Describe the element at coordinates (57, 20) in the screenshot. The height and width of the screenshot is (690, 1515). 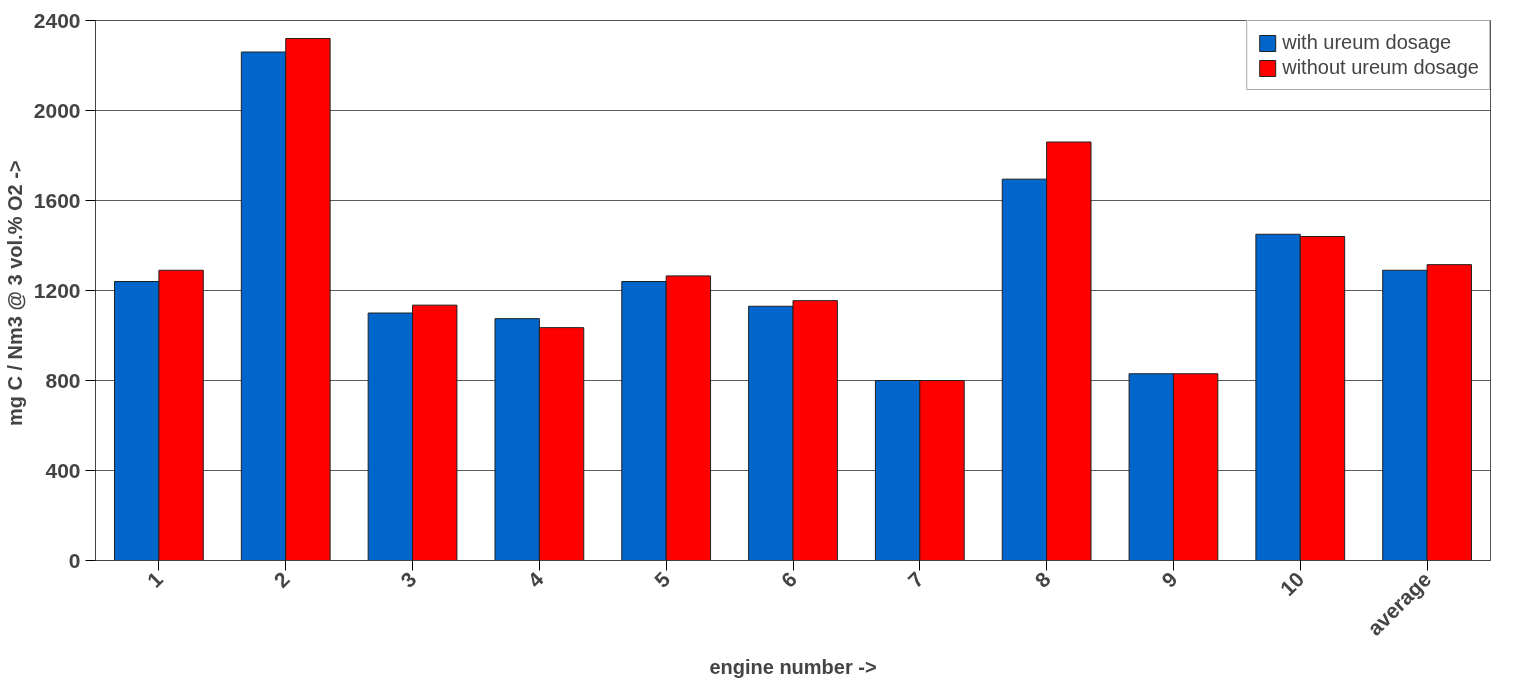
I see `y-tick-label: 2400` at that location.